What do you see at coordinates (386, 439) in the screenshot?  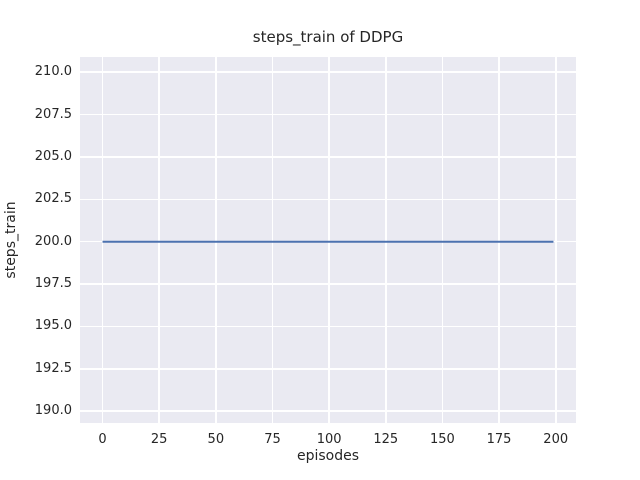 I see `x-tick-label: 125` at bounding box center [386, 439].